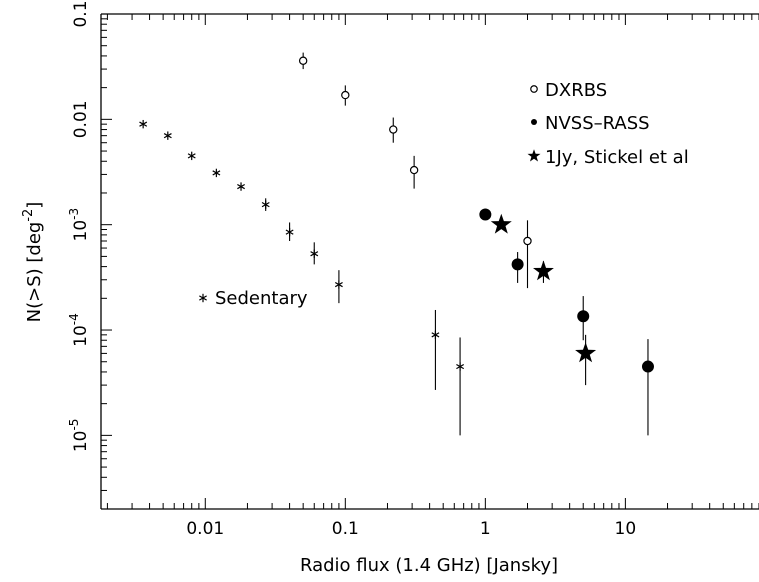 Image resolution: width=759 pixels, height=582 pixels. I want to click on sedentary-annotation-asterisk, so click(203, 298).